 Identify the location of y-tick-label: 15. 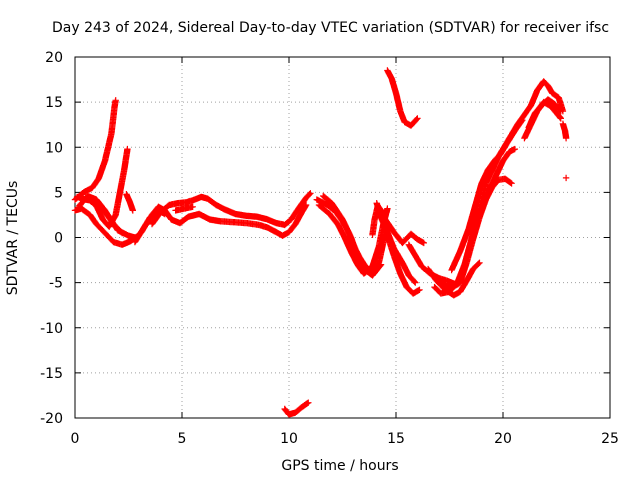
(54, 103).